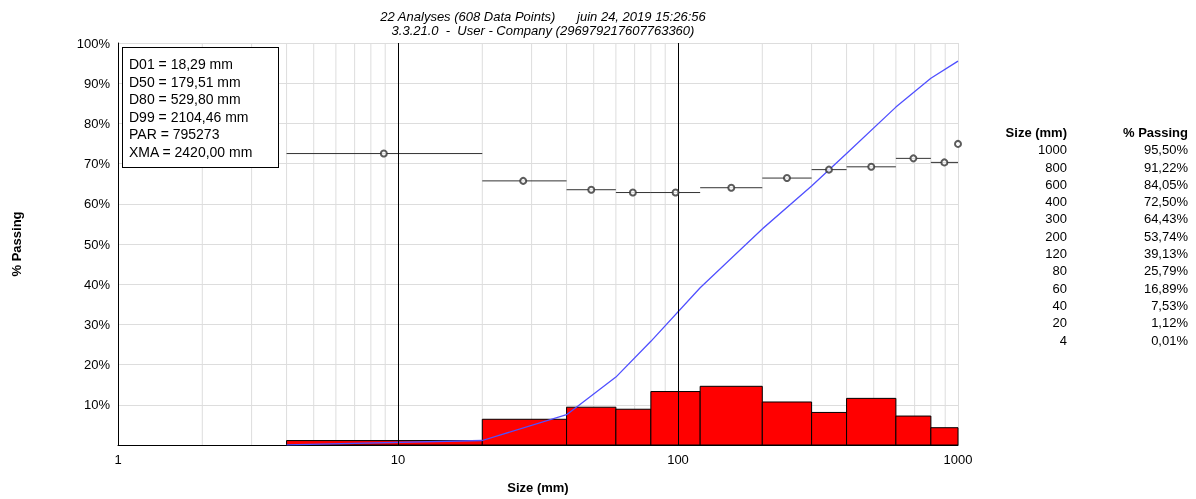 The image size is (1196, 499). I want to click on text: 600, so click(1055, 184).